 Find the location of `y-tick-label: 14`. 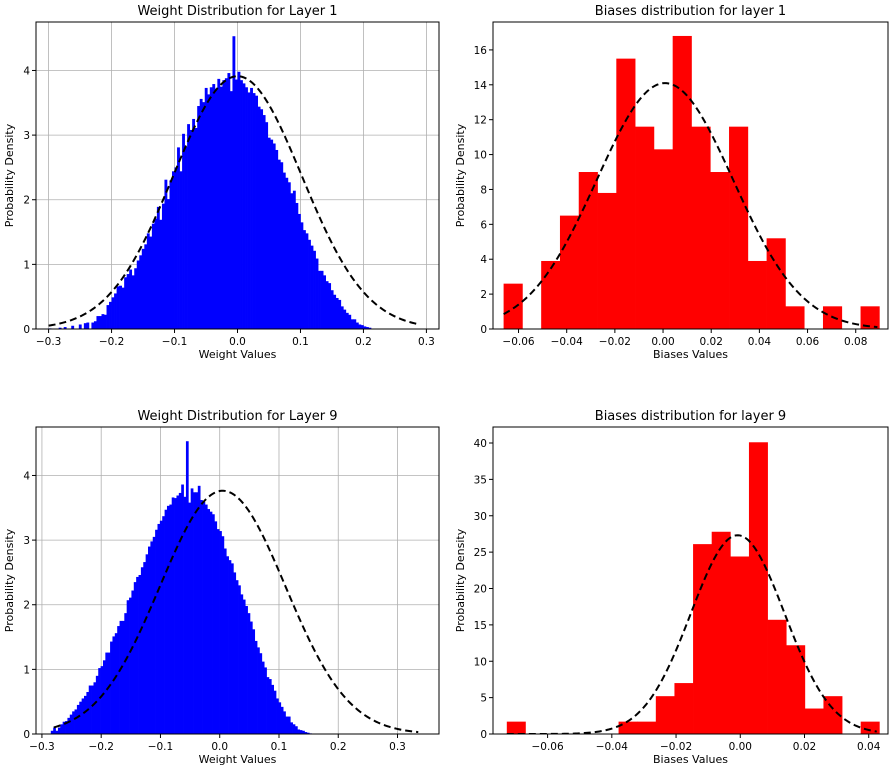

y-tick-label: 14 is located at coordinates (481, 86).